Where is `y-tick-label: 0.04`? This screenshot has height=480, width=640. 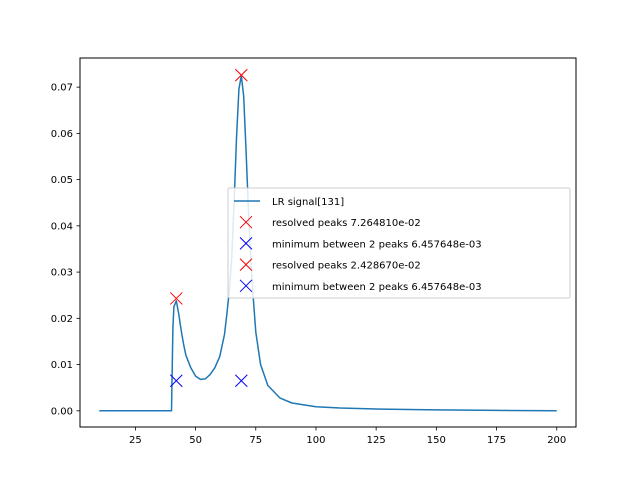 y-tick-label: 0.04 is located at coordinates (62, 226).